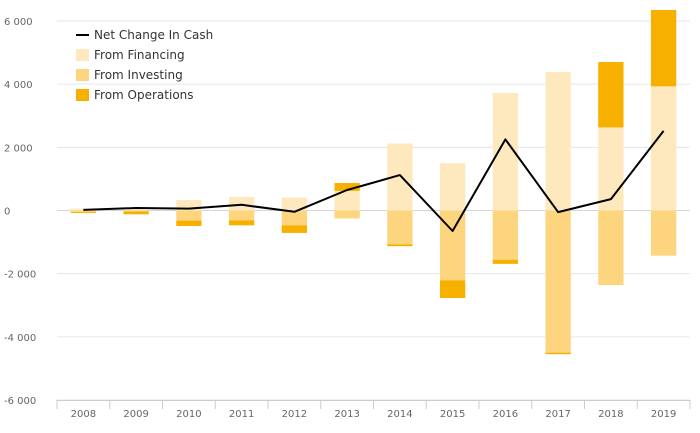  I want to click on x-tick-label: 2013, so click(346, 414).